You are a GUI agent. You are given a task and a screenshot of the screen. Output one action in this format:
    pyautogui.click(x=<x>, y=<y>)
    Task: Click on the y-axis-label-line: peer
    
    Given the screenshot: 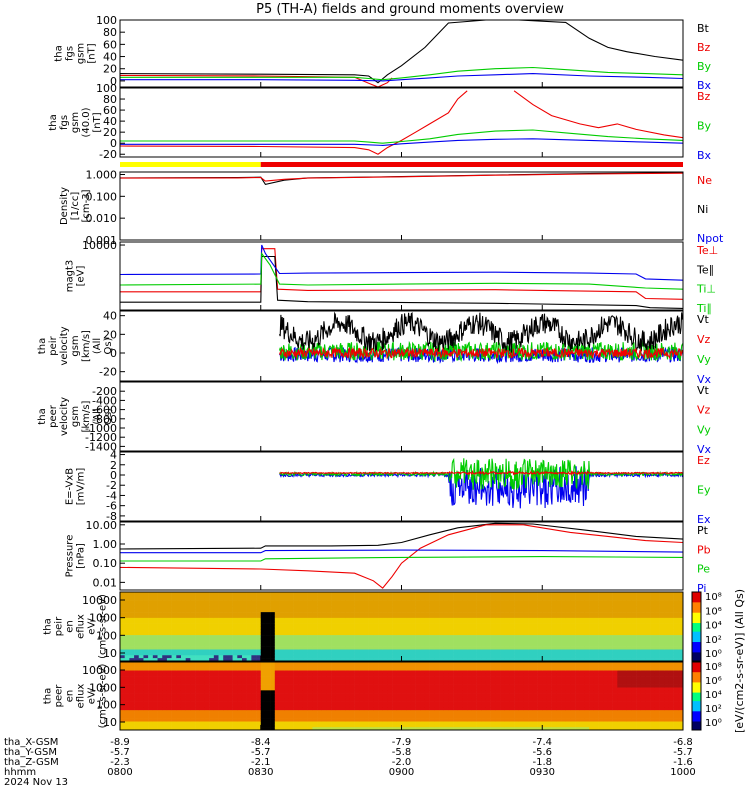 What is the action you would take?
    pyautogui.click(x=53, y=416)
    